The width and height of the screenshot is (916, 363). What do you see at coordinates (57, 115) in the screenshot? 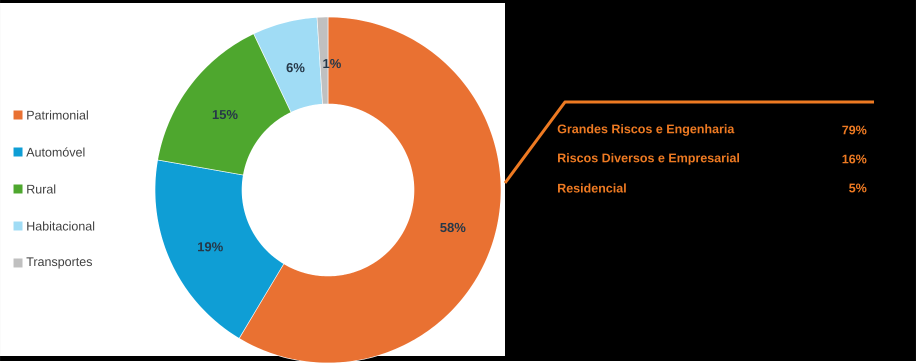
I see `legend-label: Patrimonial` at bounding box center [57, 115].